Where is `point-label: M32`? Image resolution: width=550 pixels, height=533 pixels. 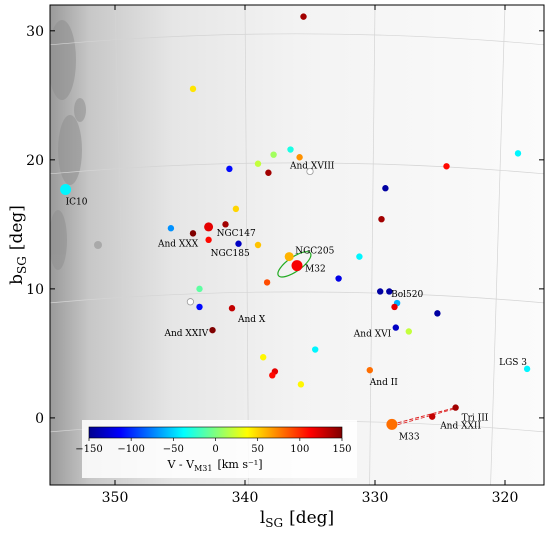
point-label: M32 is located at coordinates (315, 270).